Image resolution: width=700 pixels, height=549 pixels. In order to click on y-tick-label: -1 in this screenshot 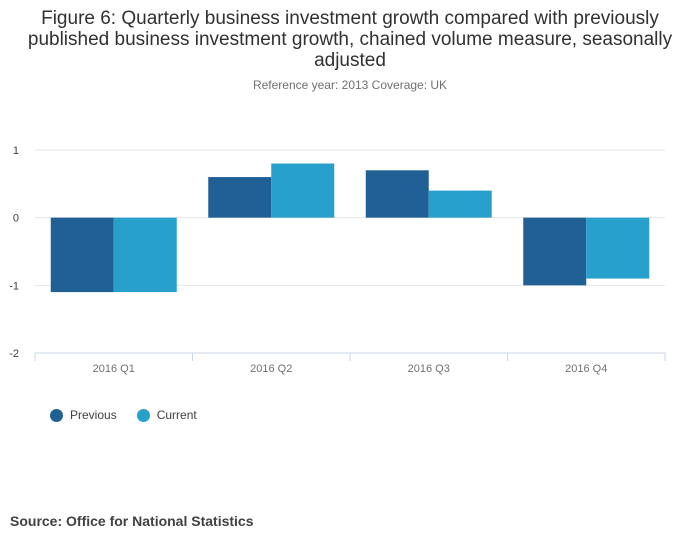, I will do `click(14, 286)`.